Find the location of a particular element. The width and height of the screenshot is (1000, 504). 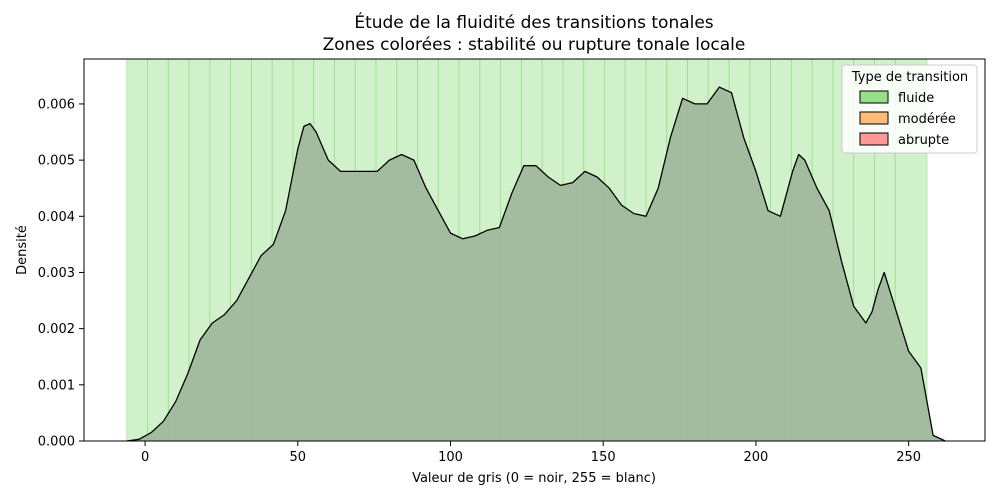

legend-title: Type de transition is located at coordinates (909, 77).